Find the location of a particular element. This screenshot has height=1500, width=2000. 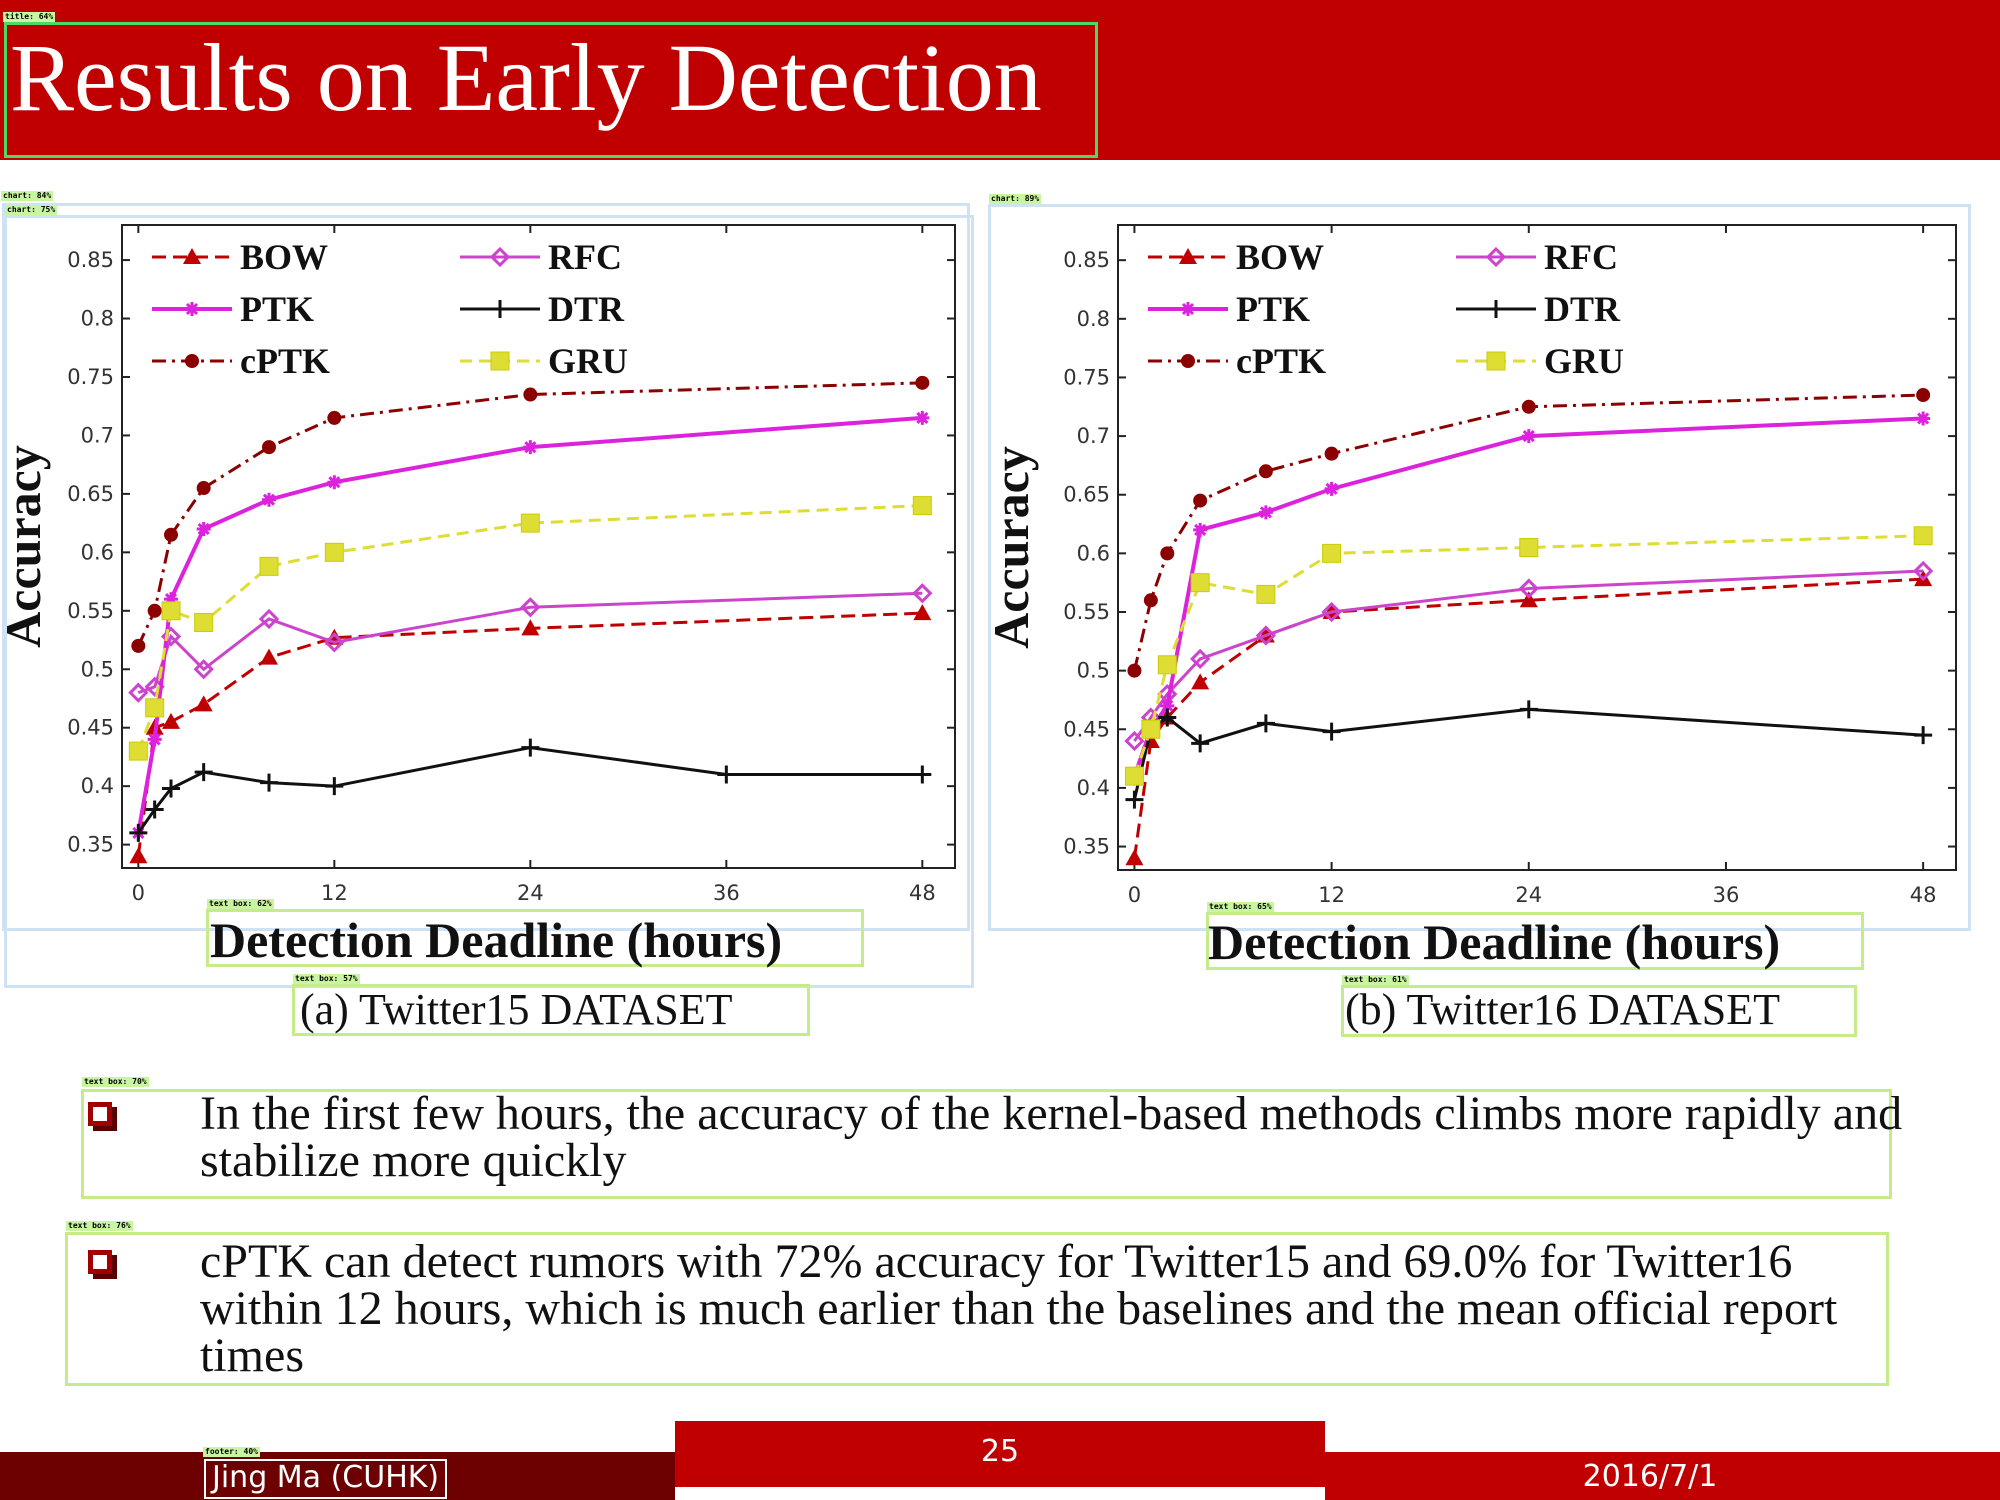

bullet2-detection-label: text box: 76% is located at coordinates (99, 1226).